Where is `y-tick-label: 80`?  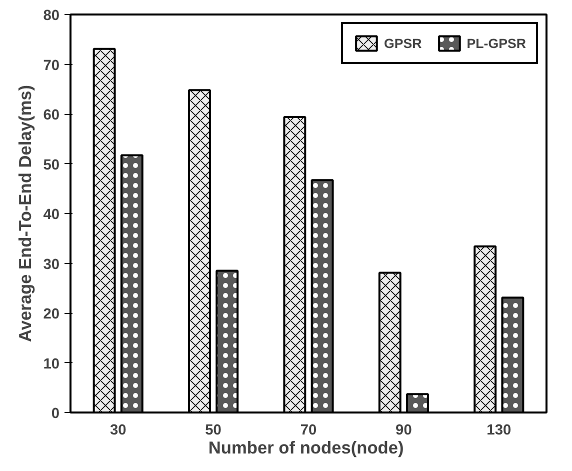 y-tick-label: 80 is located at coordinates (51, 16).